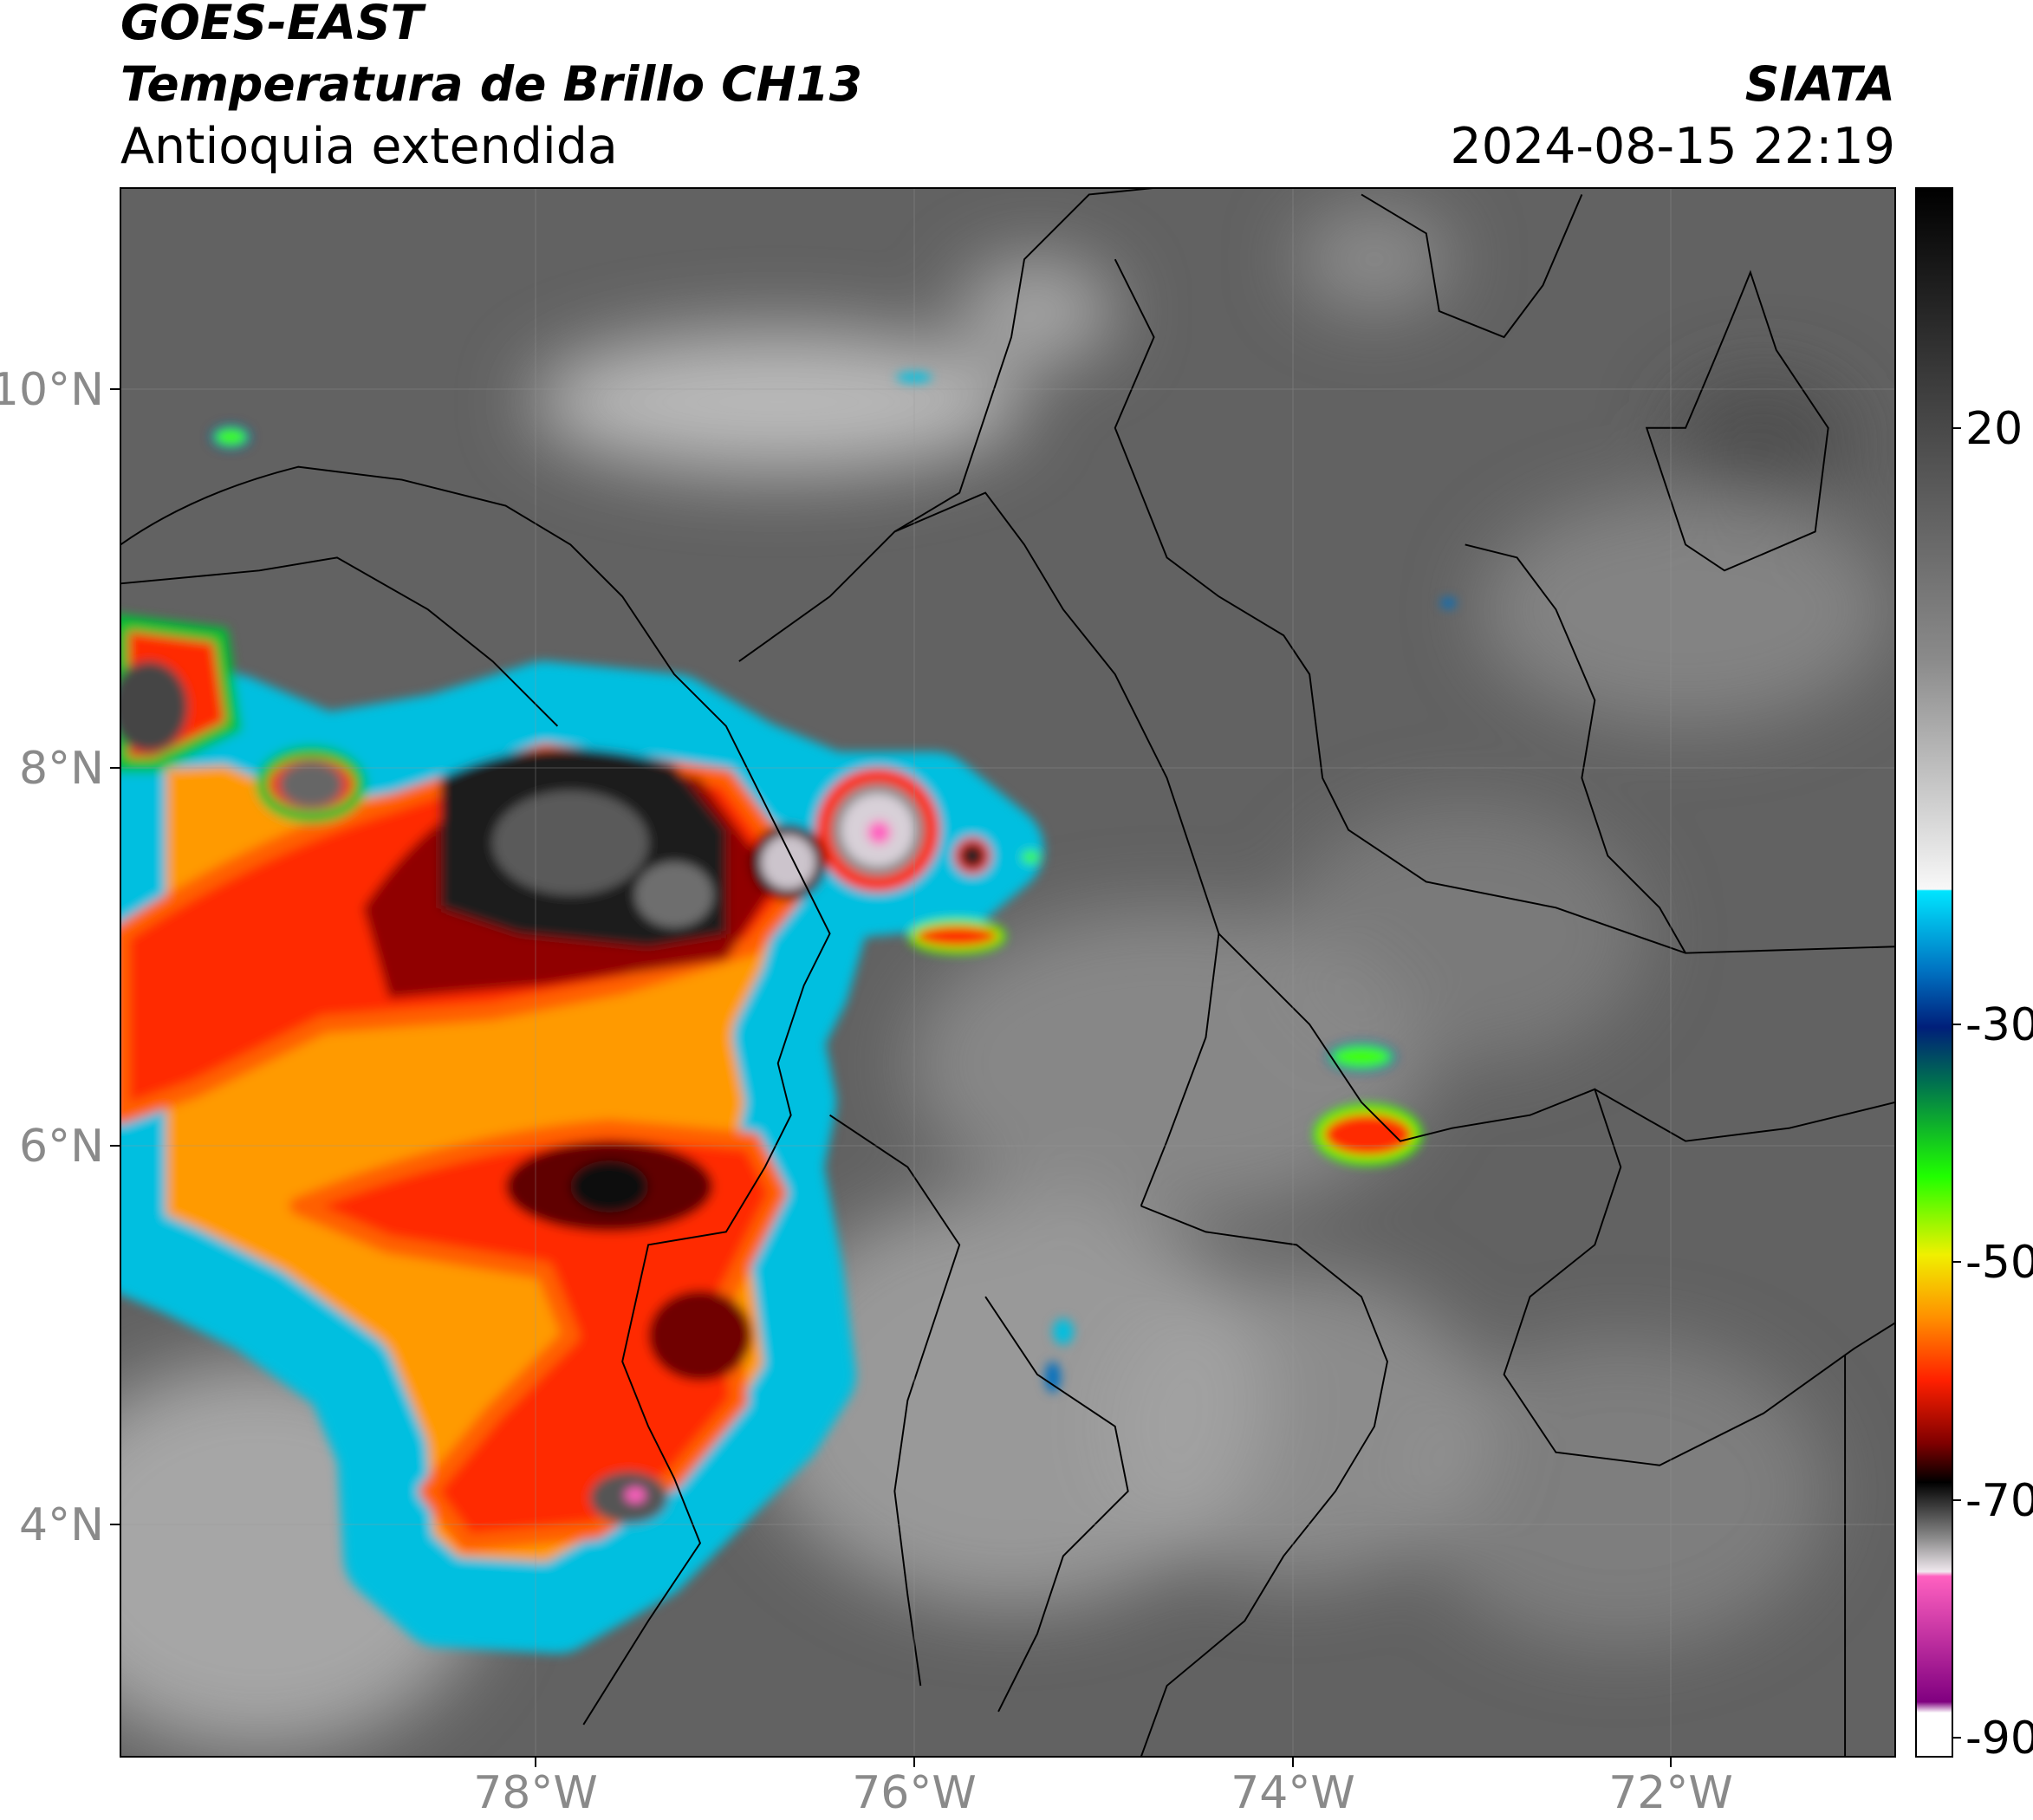  What do you see at coordinates (1999, 1025) in the screenshot?
I see `colorbar-label: -30` at bounding box center [1999, 1025].